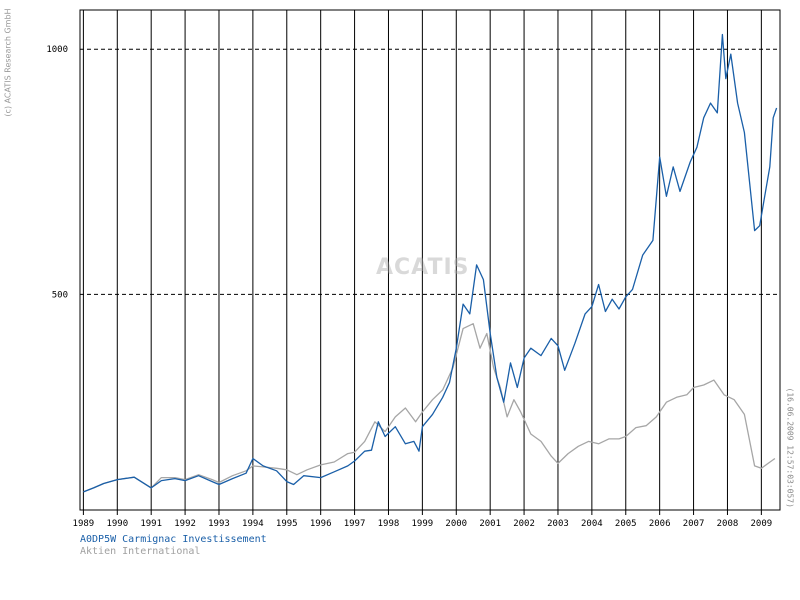  I want to click on x-tick-label: 1996, so click(321, 524).